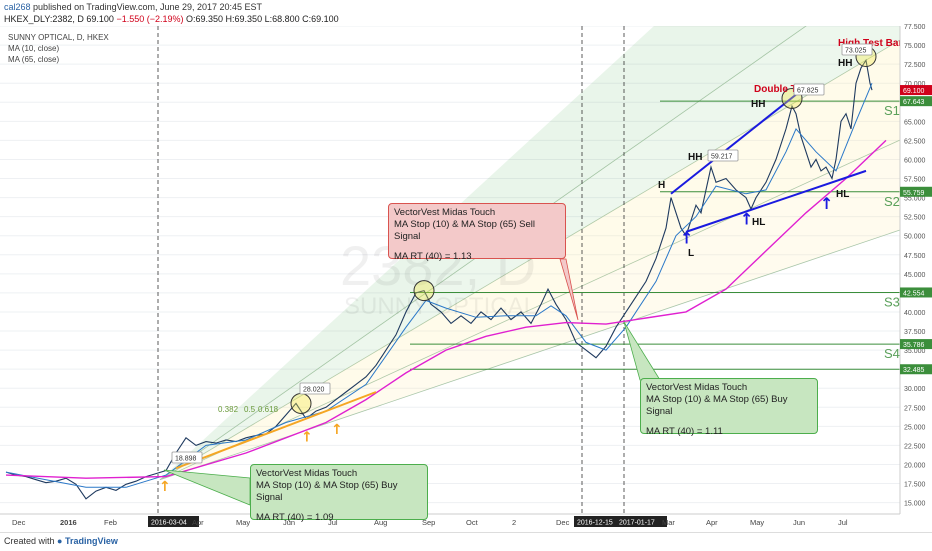  What do you see at coordinates (915, 427) in the screenshot?
I see `y-tick-label: 25.000` at bounding box center [915, 427].